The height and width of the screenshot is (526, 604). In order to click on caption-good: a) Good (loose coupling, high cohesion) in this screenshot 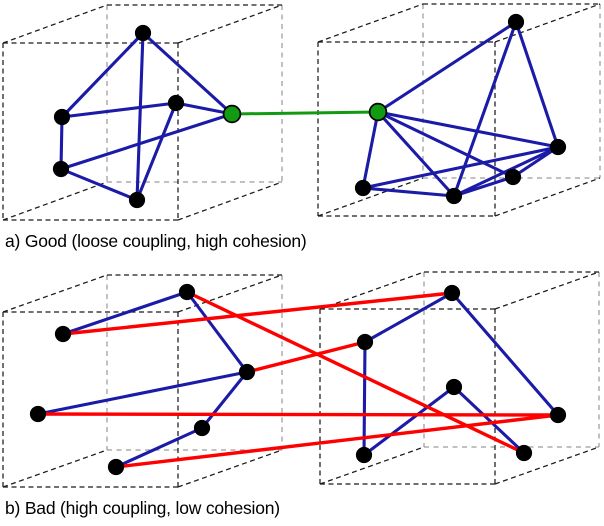, I will do `click(156, 241)`.